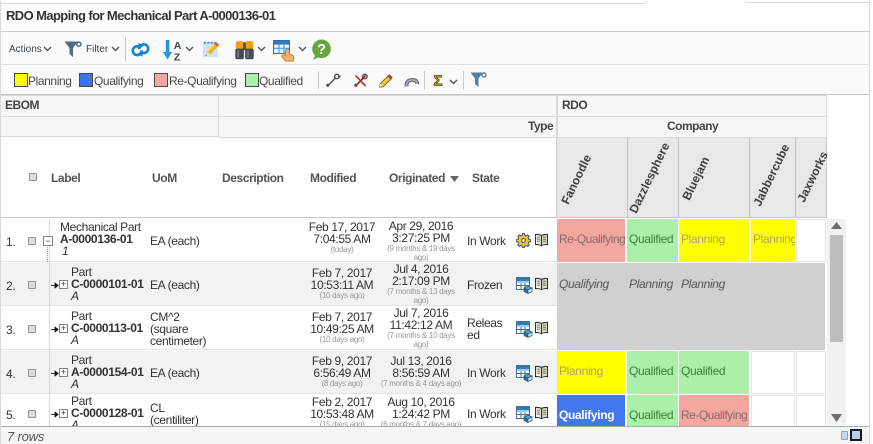  What do you see at coordinates (178, 46) in the screenshot?
I see `svg-text: A` at bounding box center [178, 46].